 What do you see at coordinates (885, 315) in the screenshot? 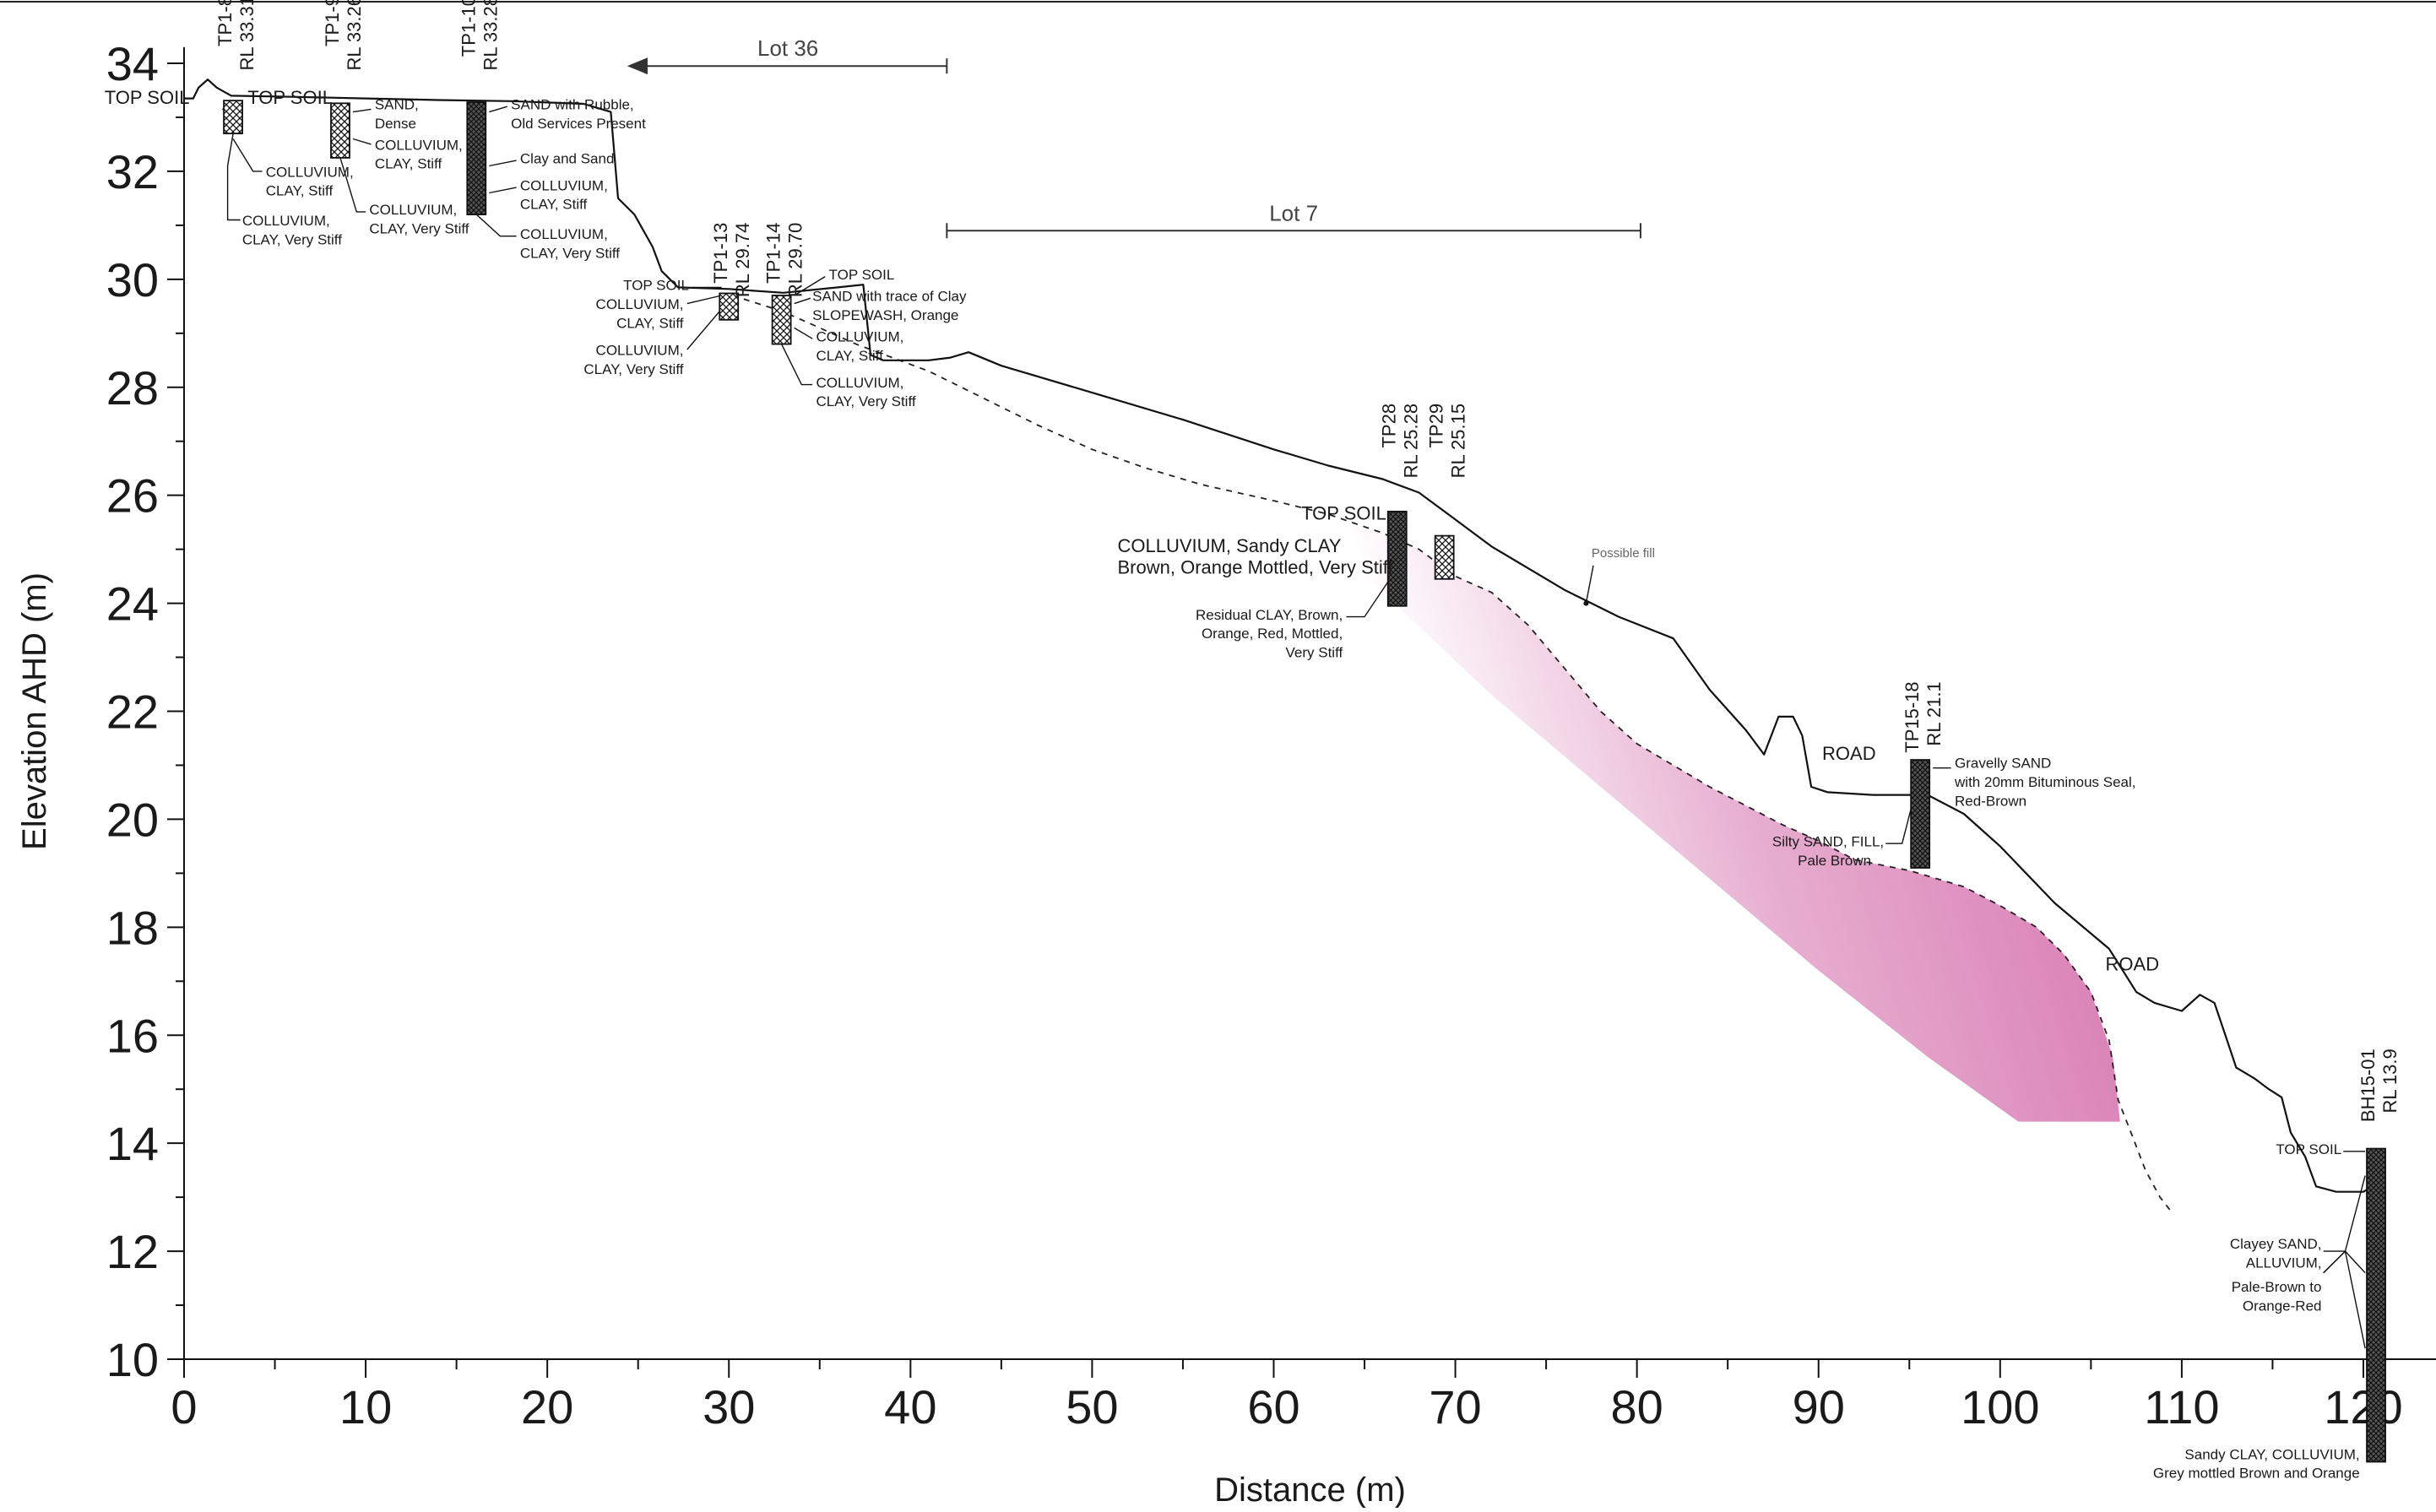
I see `stratum-annotation: SLOPEWASH, Orange` at bounding box center [885, 315].